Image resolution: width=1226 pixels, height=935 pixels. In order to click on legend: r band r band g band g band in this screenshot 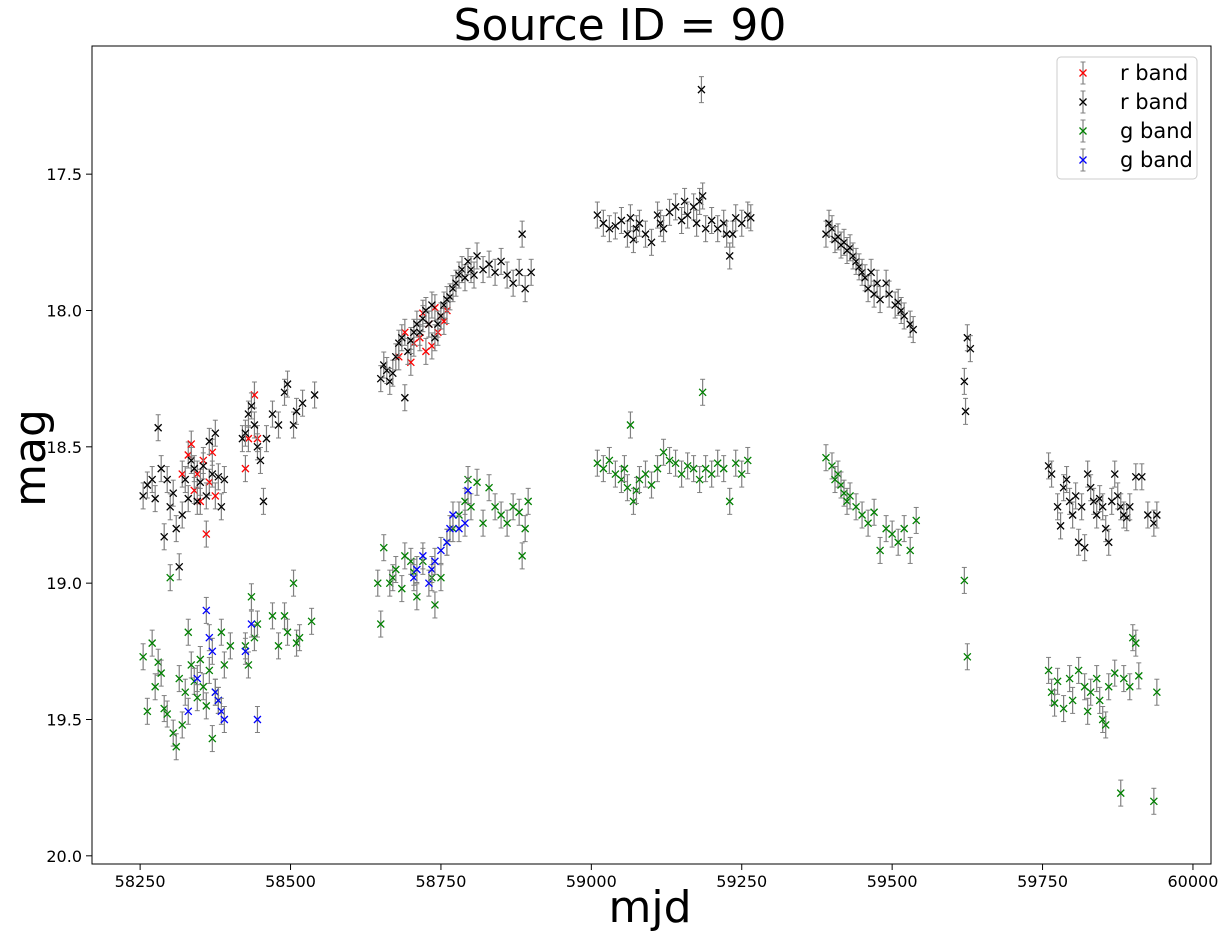, I will do `click(1127, 118)`.